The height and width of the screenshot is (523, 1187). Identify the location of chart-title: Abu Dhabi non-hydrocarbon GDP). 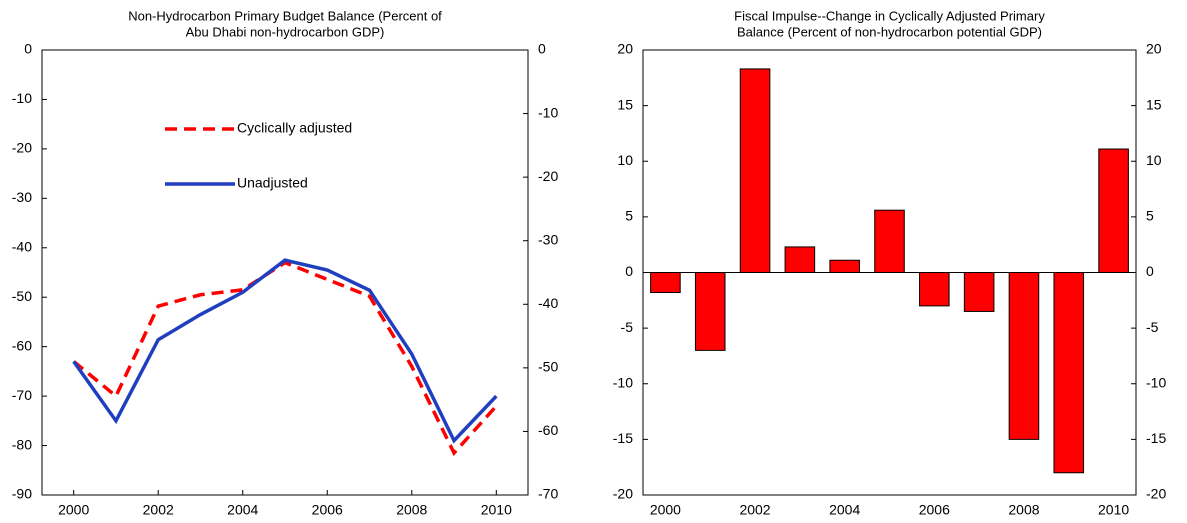
(285, 31).